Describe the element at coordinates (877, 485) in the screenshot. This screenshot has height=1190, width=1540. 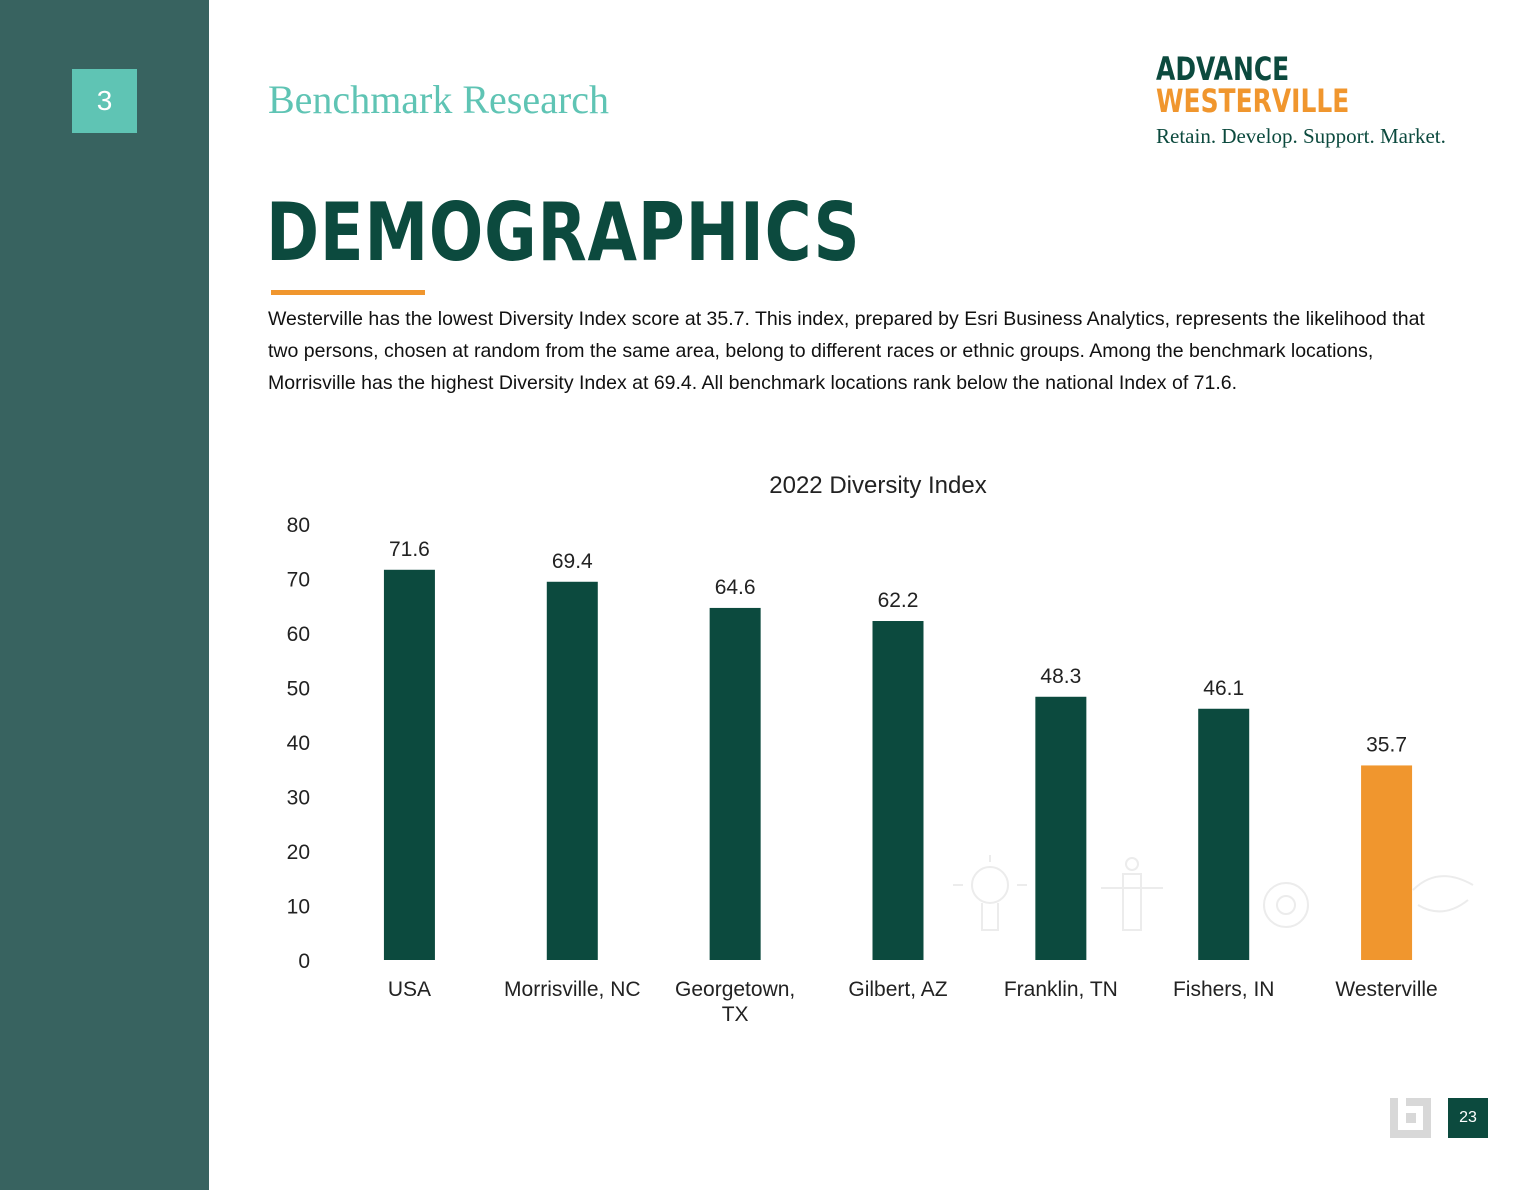
I see `chart-title: 2022 Diversity Index` at that location.